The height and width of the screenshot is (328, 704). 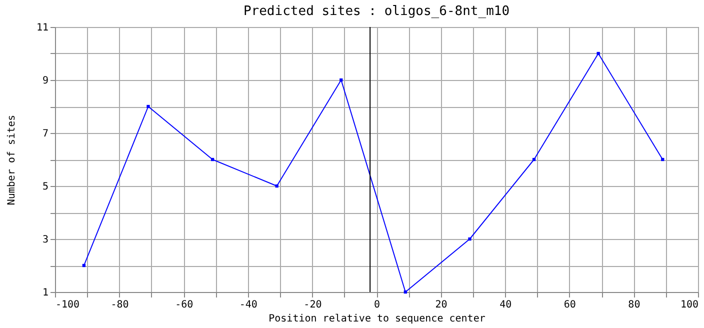 What do you see at coordinates (376, 11) in the screenshot?
I see `chart-title: Predicted sites : oligos_6-8nt_m10` at bounding box center [376, 11].